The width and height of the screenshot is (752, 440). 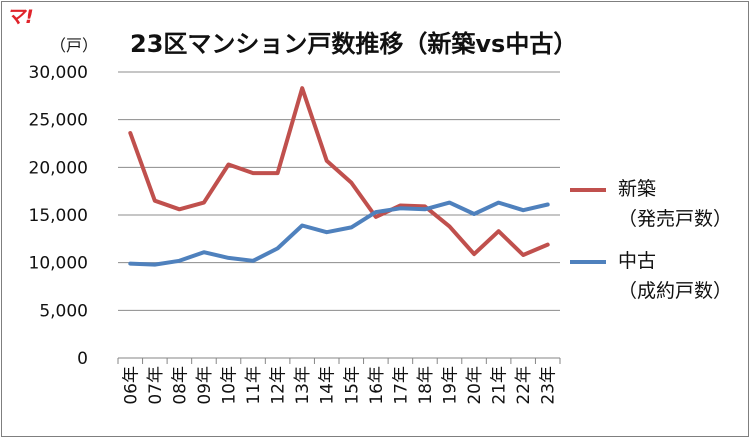 I want to click on x-tick-label: 17年, so click(x=401, y=385).